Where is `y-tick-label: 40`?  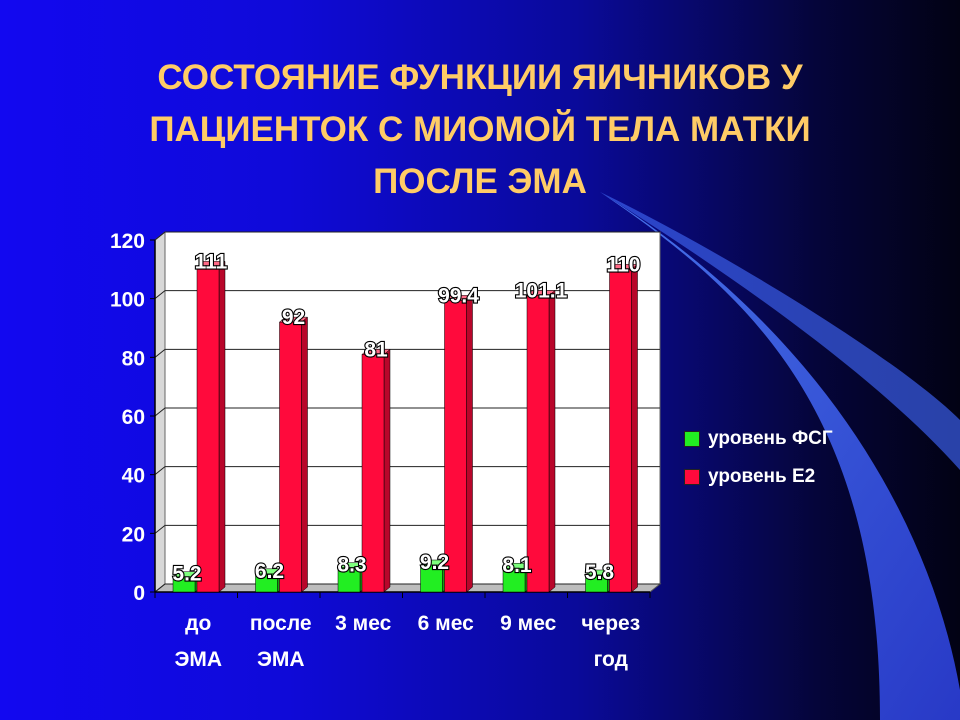
y-tick-label: 40 is located at coordinates (133, 476).